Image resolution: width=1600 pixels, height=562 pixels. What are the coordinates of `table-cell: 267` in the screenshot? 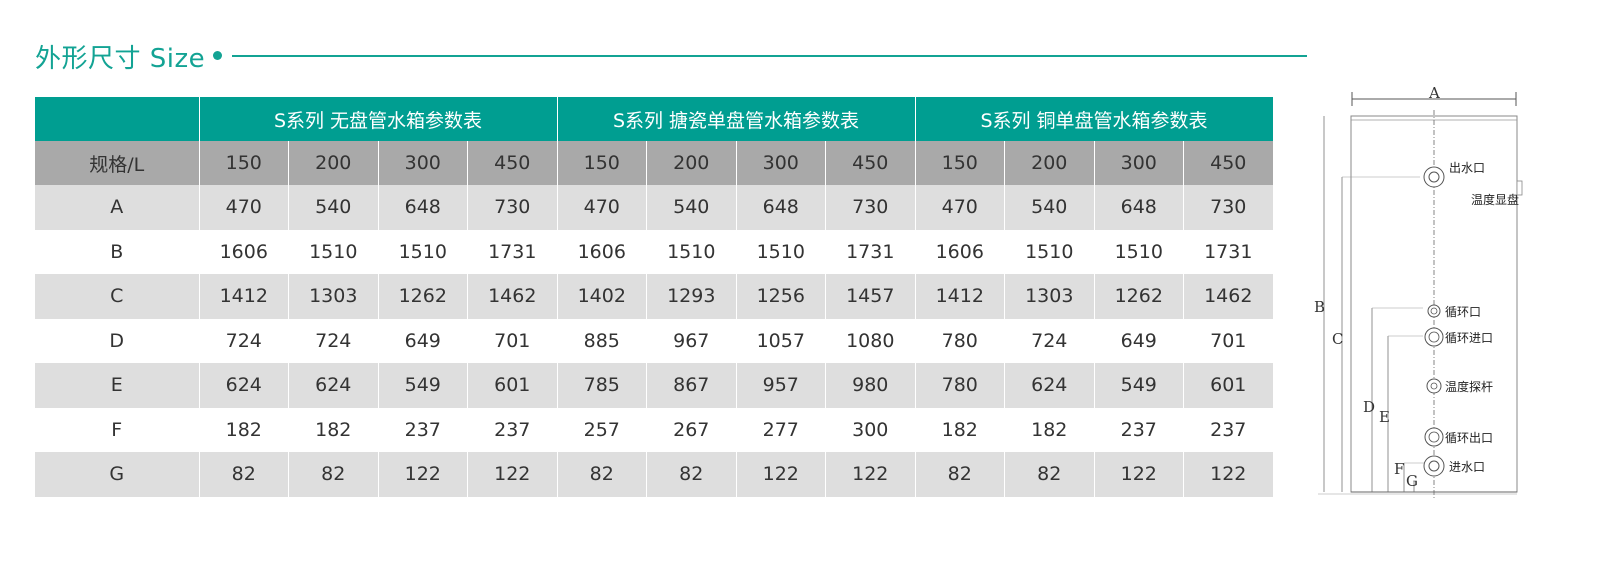 It's located at (691, 429).